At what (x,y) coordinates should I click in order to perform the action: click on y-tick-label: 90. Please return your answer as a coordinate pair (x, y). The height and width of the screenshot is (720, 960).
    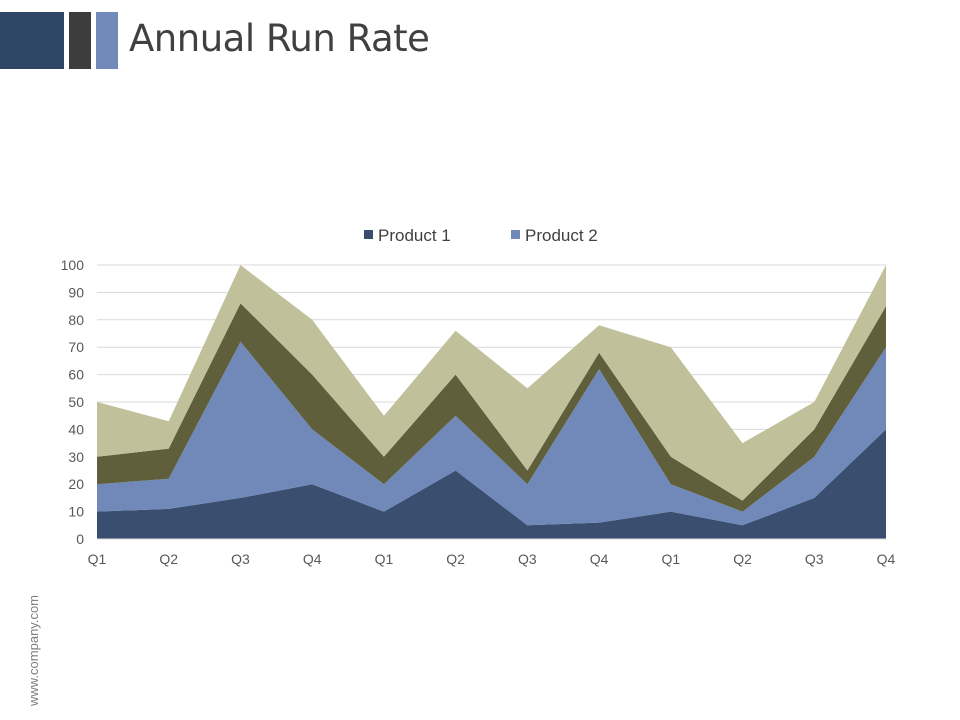
    Looking at the image, I should click on (76, 292).